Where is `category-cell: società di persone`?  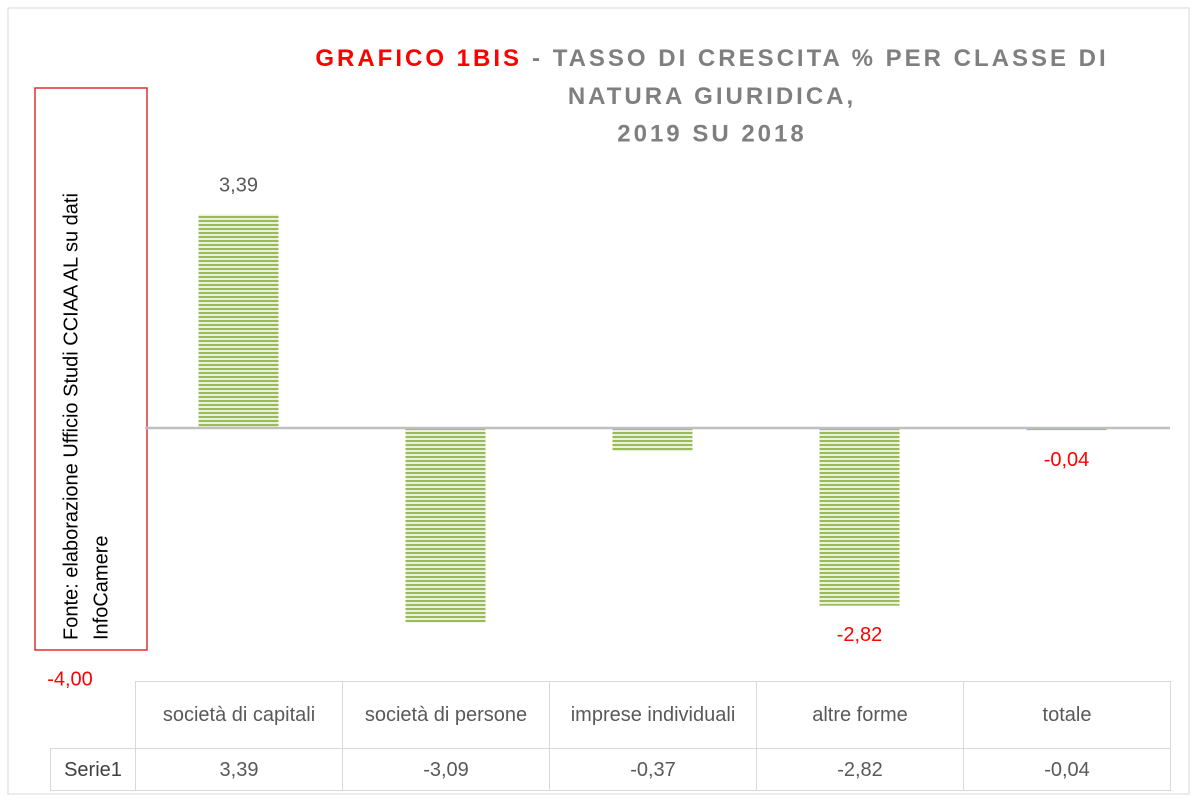
category-cell: società di persone is located at coordinates (446, 715).